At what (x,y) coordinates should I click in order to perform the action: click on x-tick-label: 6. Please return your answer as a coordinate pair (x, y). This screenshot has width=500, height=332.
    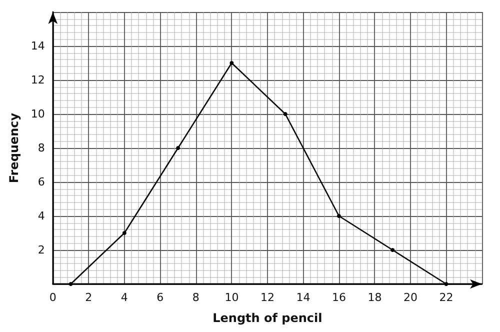
    Looking at the image, I should click on (160, 297).